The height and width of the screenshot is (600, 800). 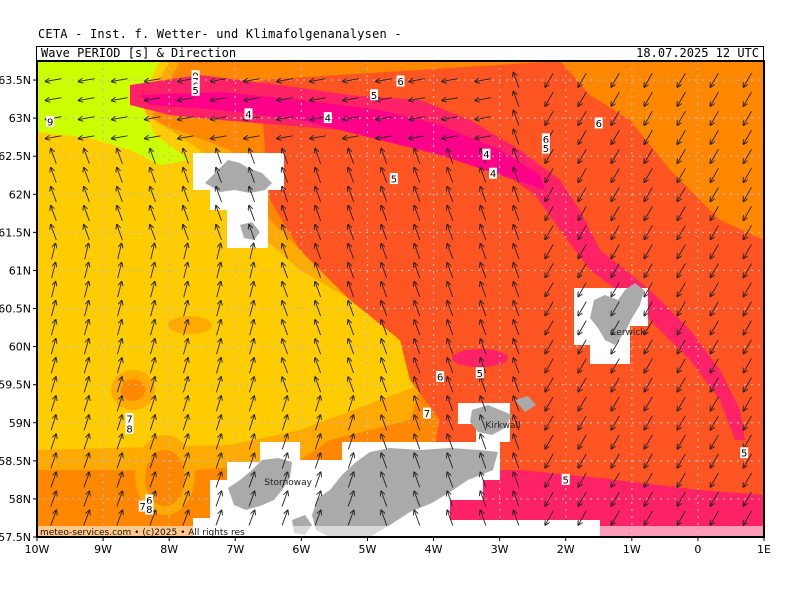 I want to click on contour-label: 7, so click(x=143, y=507).